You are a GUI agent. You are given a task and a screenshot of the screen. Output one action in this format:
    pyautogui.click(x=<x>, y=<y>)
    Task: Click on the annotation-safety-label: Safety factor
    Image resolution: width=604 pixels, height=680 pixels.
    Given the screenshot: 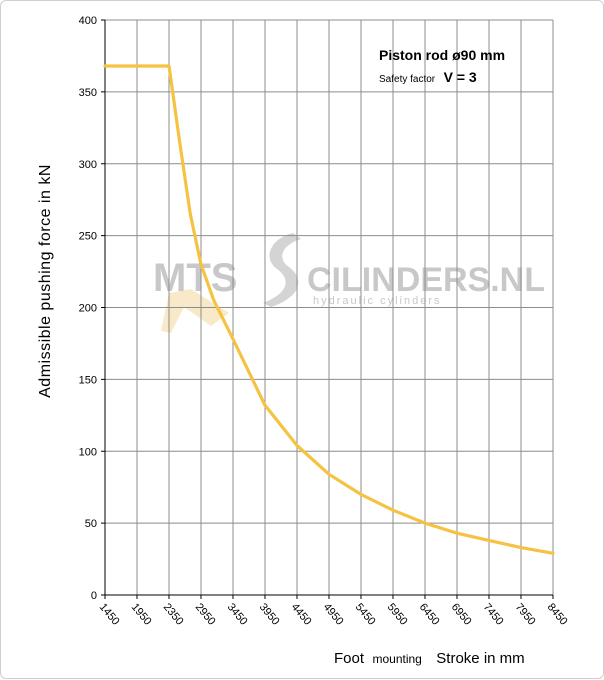 What is the action you would take?
    pyautogui.click(x=407, y=79)
    